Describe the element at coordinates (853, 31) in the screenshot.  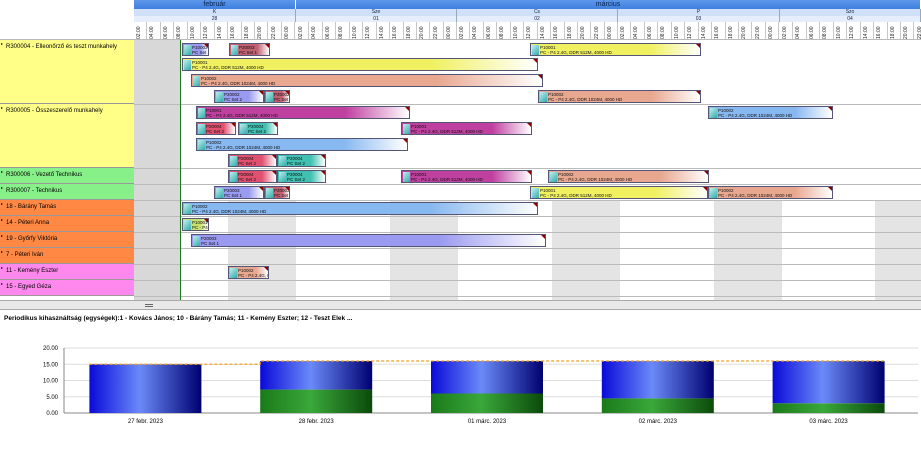
I see `hour-tick: 12:00` at that location.